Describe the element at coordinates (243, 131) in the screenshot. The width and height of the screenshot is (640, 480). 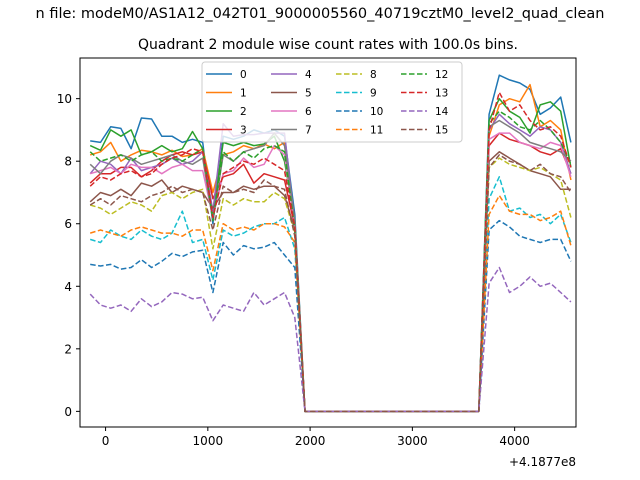
I see `legend-label-3: 3` at that location.